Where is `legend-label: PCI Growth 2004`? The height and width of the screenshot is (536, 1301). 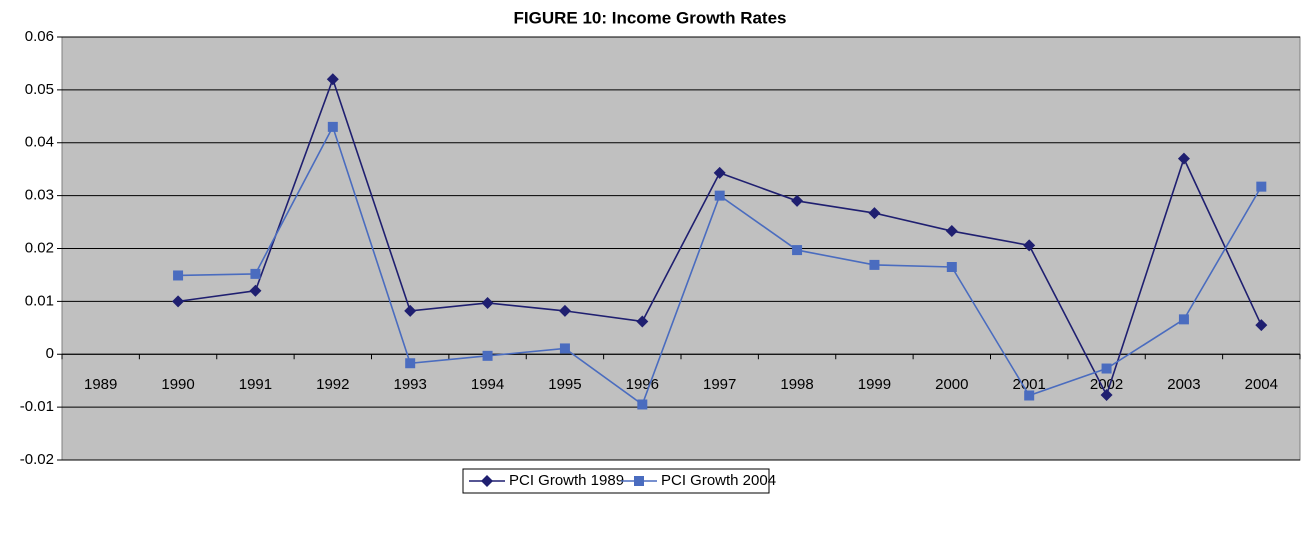
legend-label: PCI Growth 2004 is located at coordinates (718, 480).